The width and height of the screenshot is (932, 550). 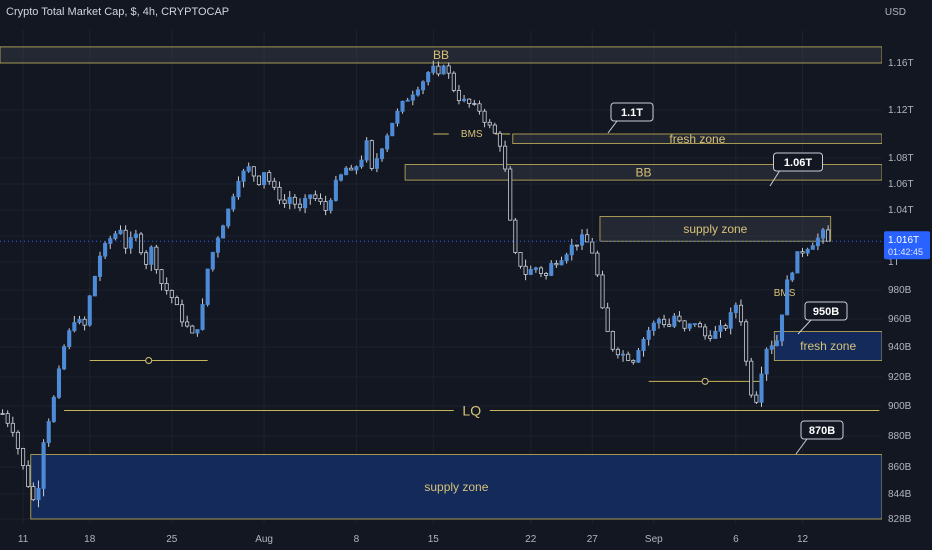 What do you see at coordinates (441, 537) in the screenshot?
I see `time-axis-bg` at bounding box center [441, 537].